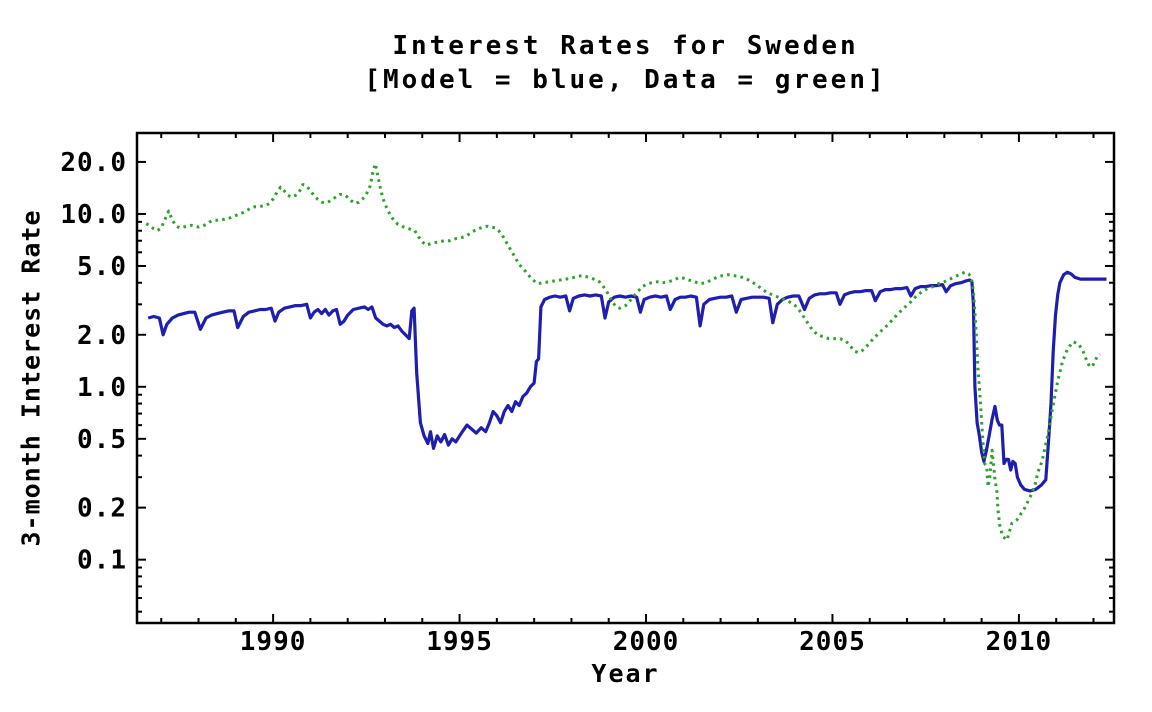 The width and height of the screenshot is (1152, 712). What do you see at coordinates (1019, 642) in the screenshot?
I see `x-tick-label: 2010` at bounding box center [1019, 642].